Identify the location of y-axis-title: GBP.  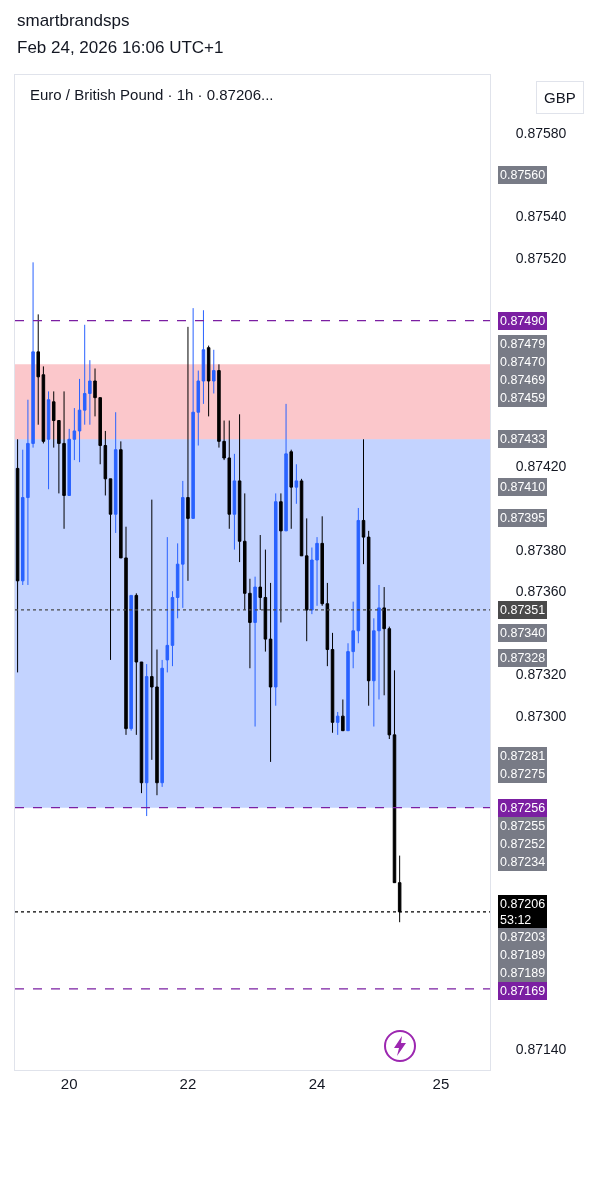
(560, 97).